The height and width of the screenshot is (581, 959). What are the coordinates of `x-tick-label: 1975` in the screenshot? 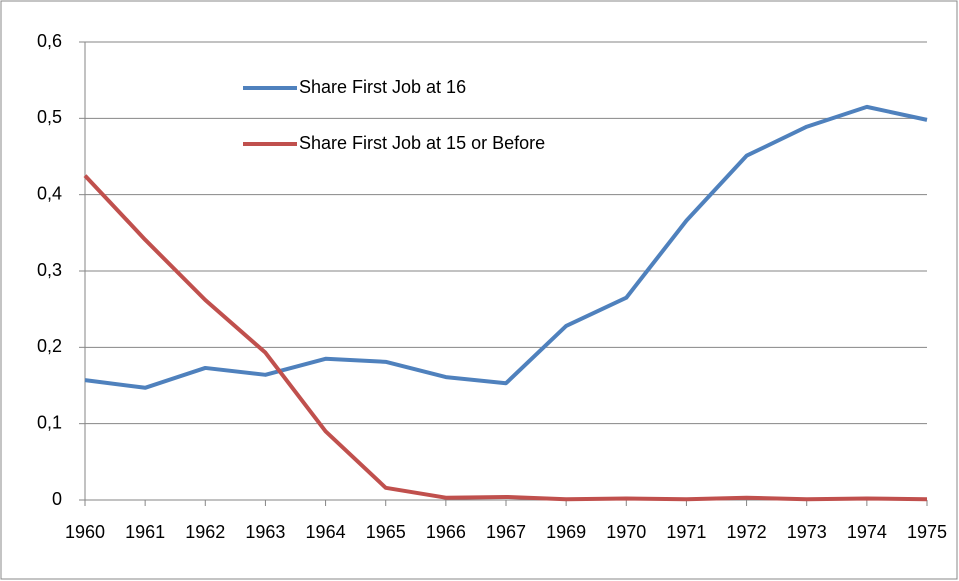 It's located at (927, 532).